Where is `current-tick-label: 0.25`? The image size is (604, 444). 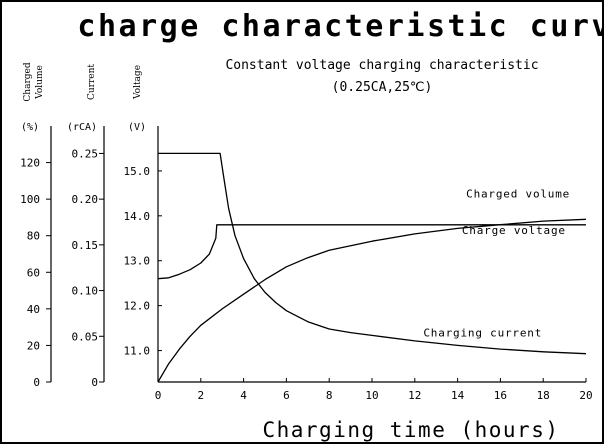 current-tick-label: 0.25 is located at coordinates (85, 153).